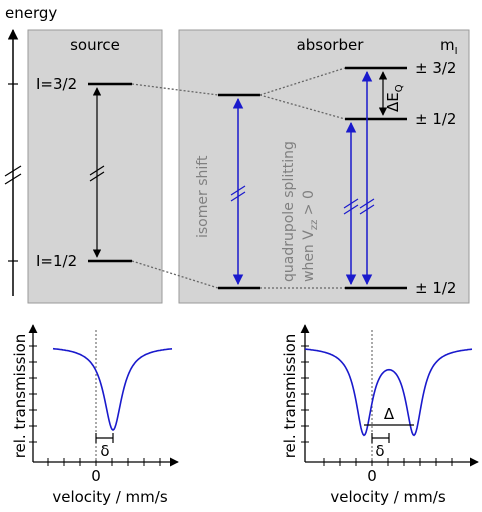  What do you see at coordinates (13, 171) in the screenshot?
I see `axis-break-mark` at bounding box center [13, 171].